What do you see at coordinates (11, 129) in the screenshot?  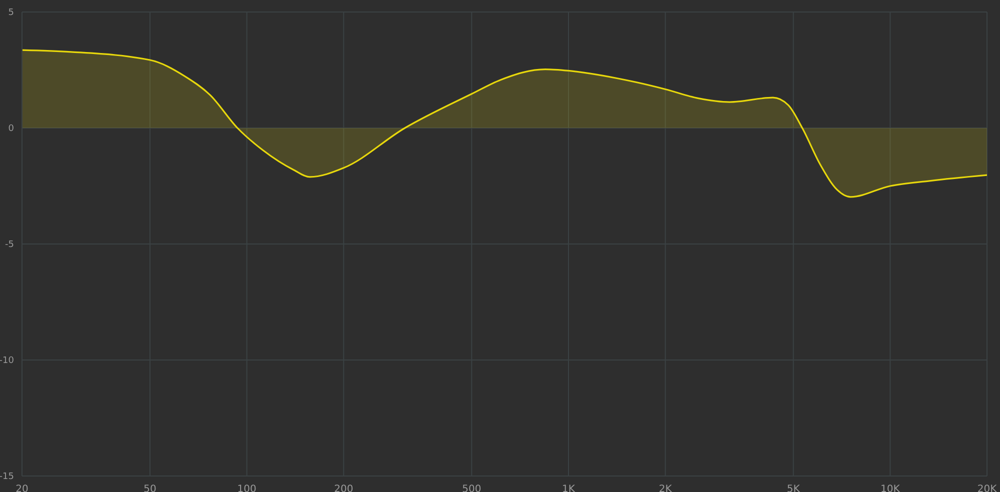 I see `y-tick-label: 0` at bounding box center [11, 129].